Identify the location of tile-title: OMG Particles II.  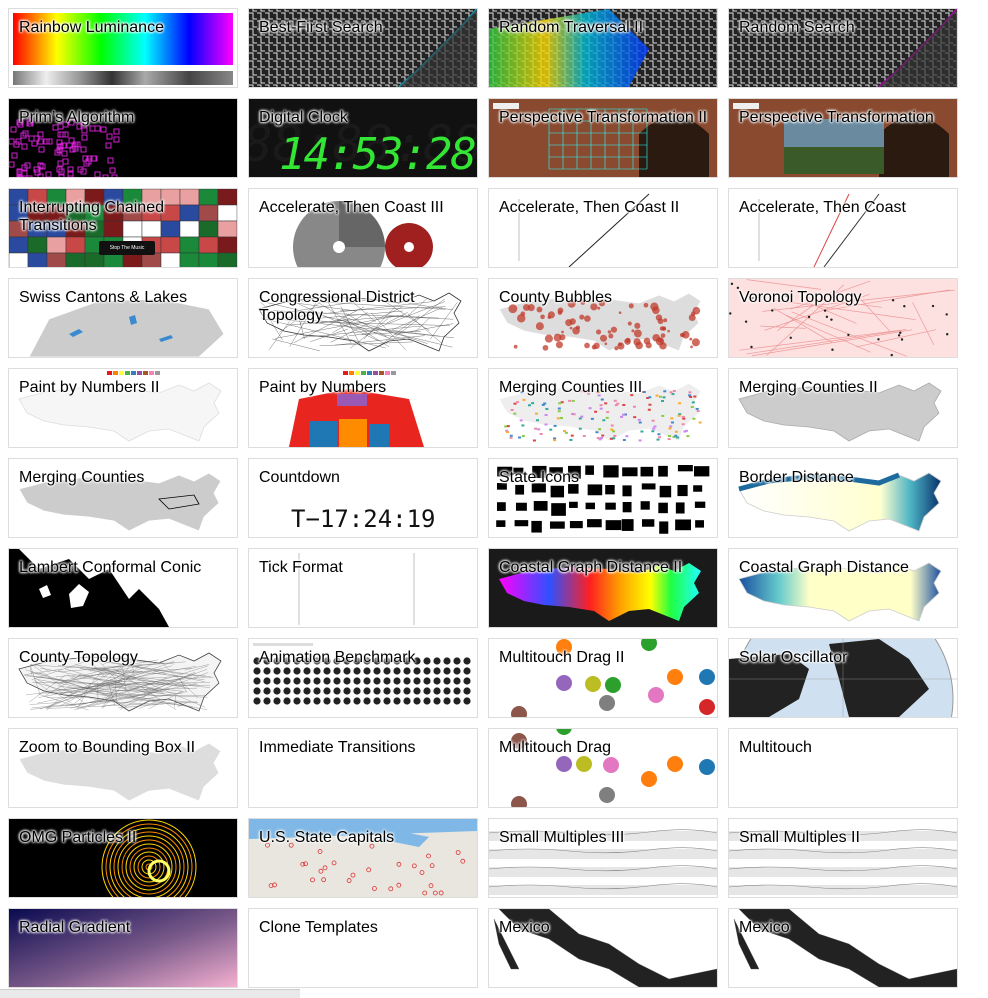
(124, 838).